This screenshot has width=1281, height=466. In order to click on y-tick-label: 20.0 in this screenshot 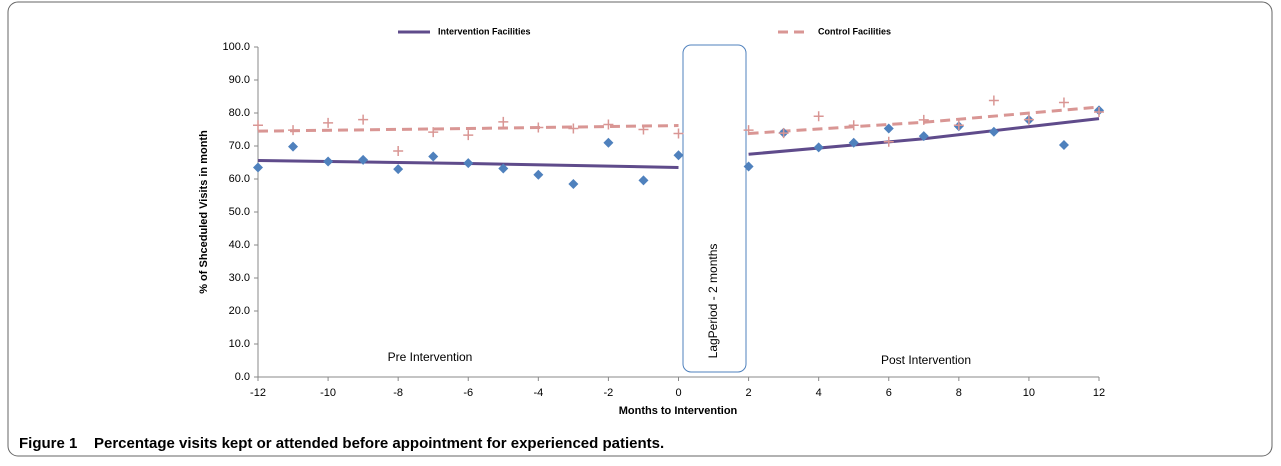, I will do `click(239, 311)`.